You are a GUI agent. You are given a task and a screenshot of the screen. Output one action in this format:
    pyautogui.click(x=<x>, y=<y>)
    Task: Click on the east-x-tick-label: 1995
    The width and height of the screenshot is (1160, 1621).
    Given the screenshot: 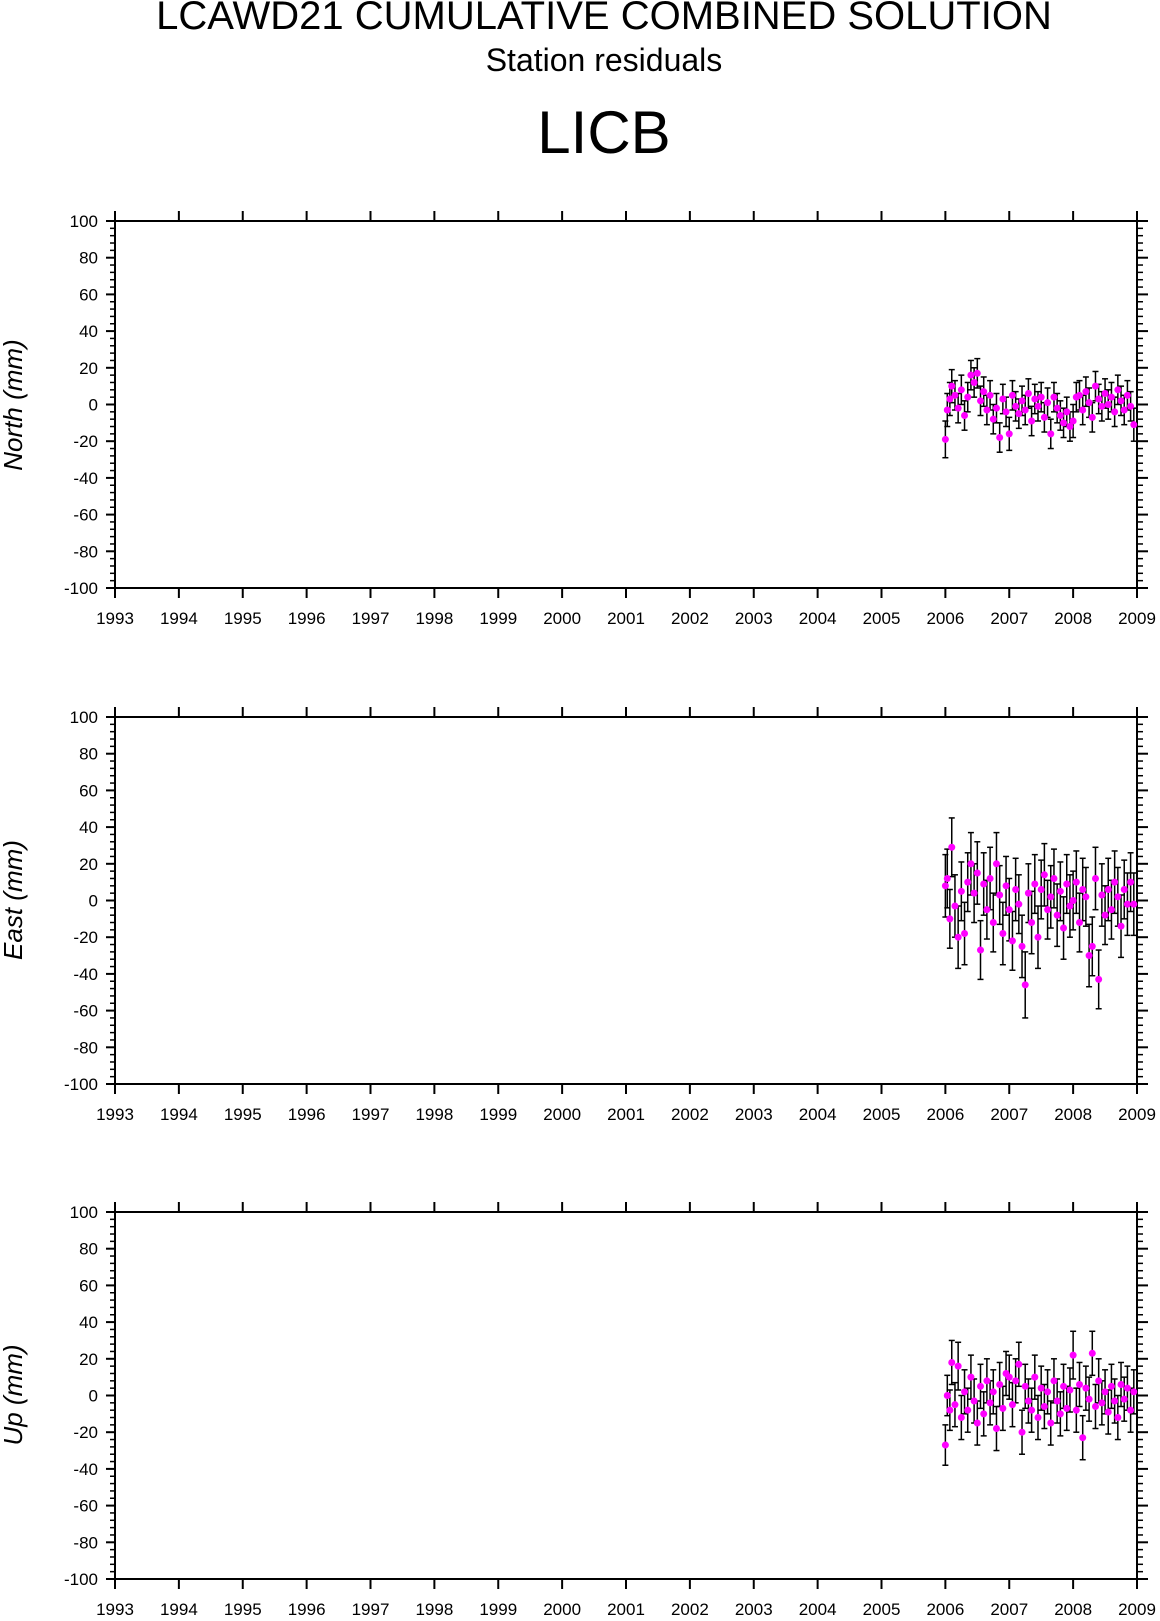 What is the action you would take?
    pyautogui.click(x=243, y=1114)
    